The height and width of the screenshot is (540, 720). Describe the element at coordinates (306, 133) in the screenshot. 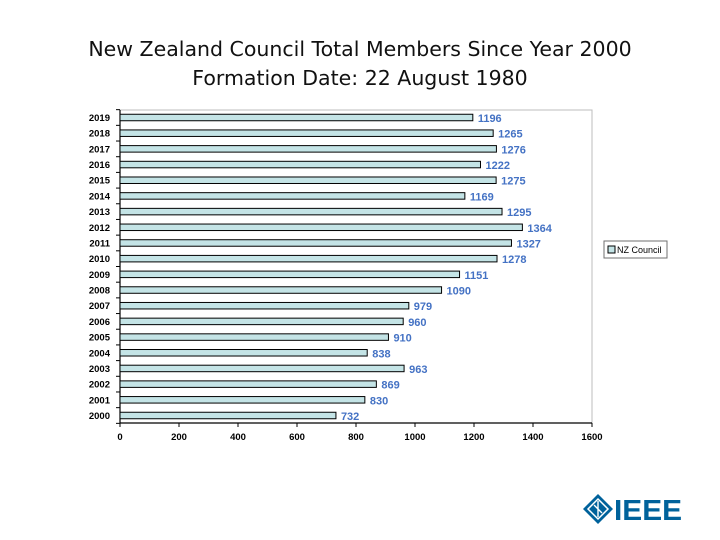

I see `bar-2018` at that location.